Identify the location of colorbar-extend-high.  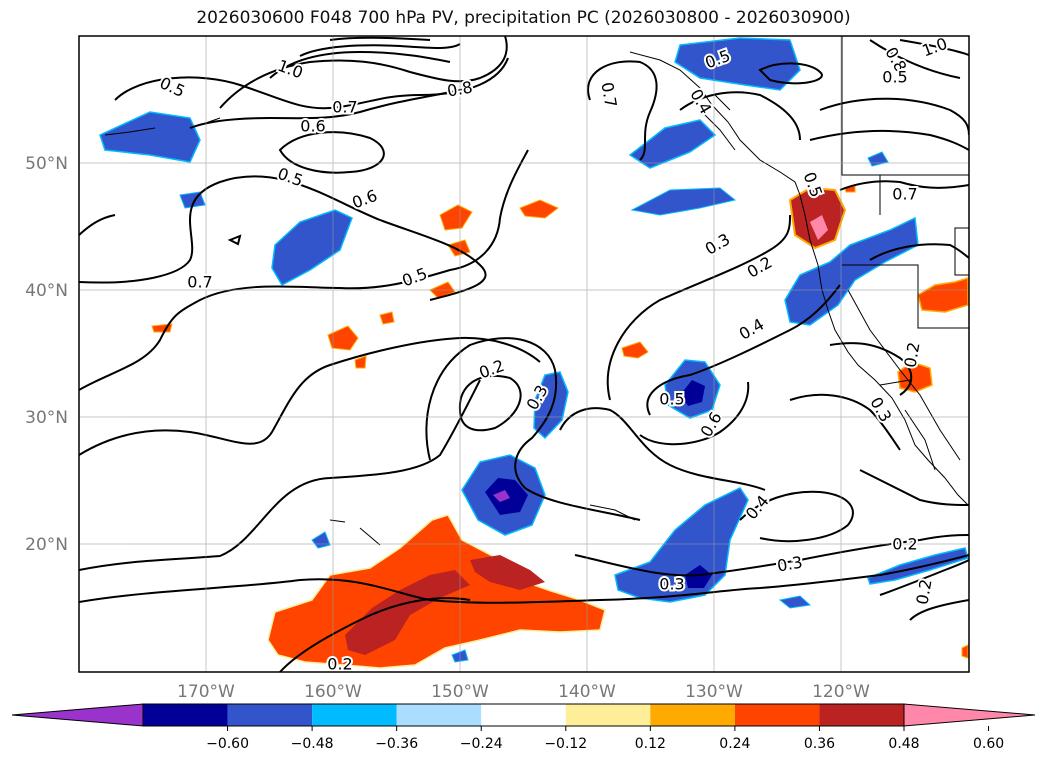
(969, 715).